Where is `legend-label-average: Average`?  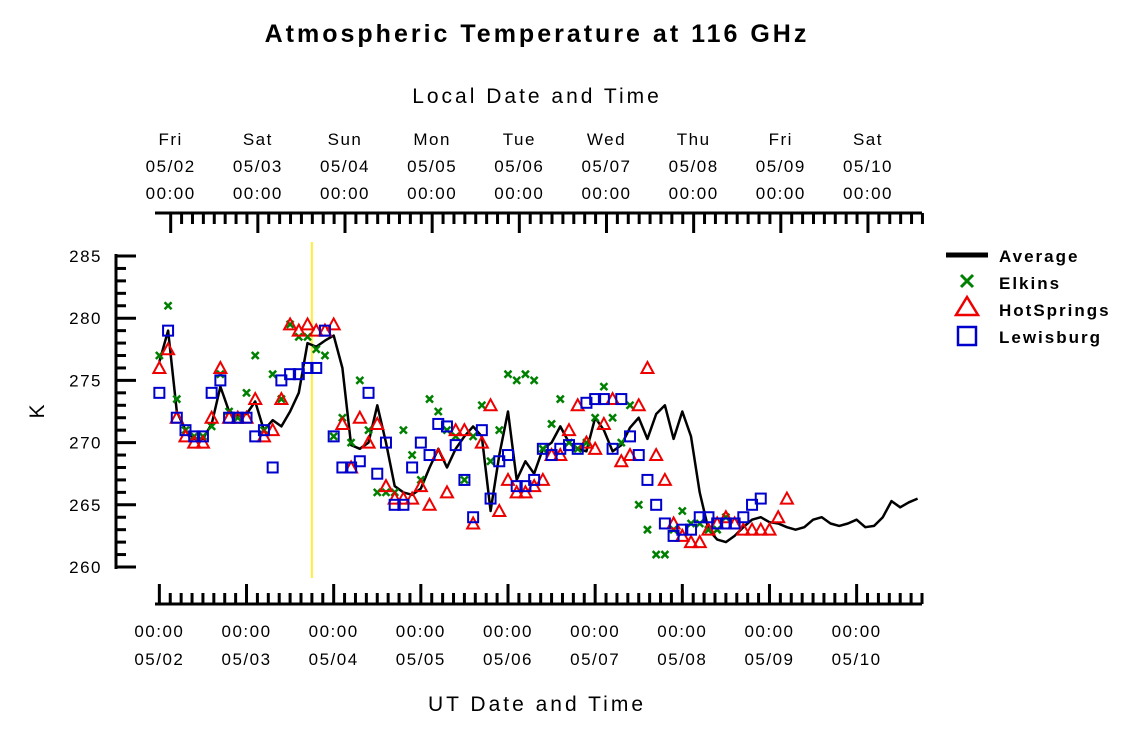 legend-label-average: Average is located at coordinates (1039, 256).